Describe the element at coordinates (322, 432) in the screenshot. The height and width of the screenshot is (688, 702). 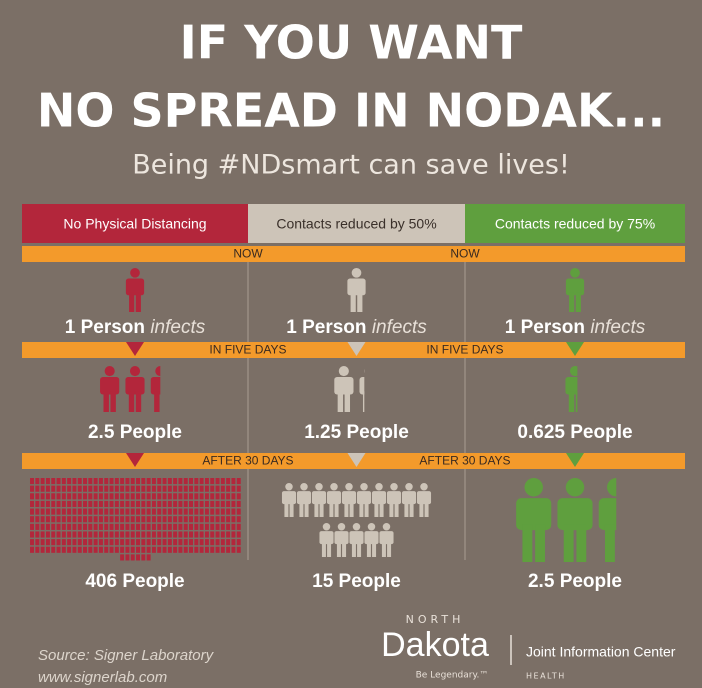
I see `count-value: 1.25` at that location.